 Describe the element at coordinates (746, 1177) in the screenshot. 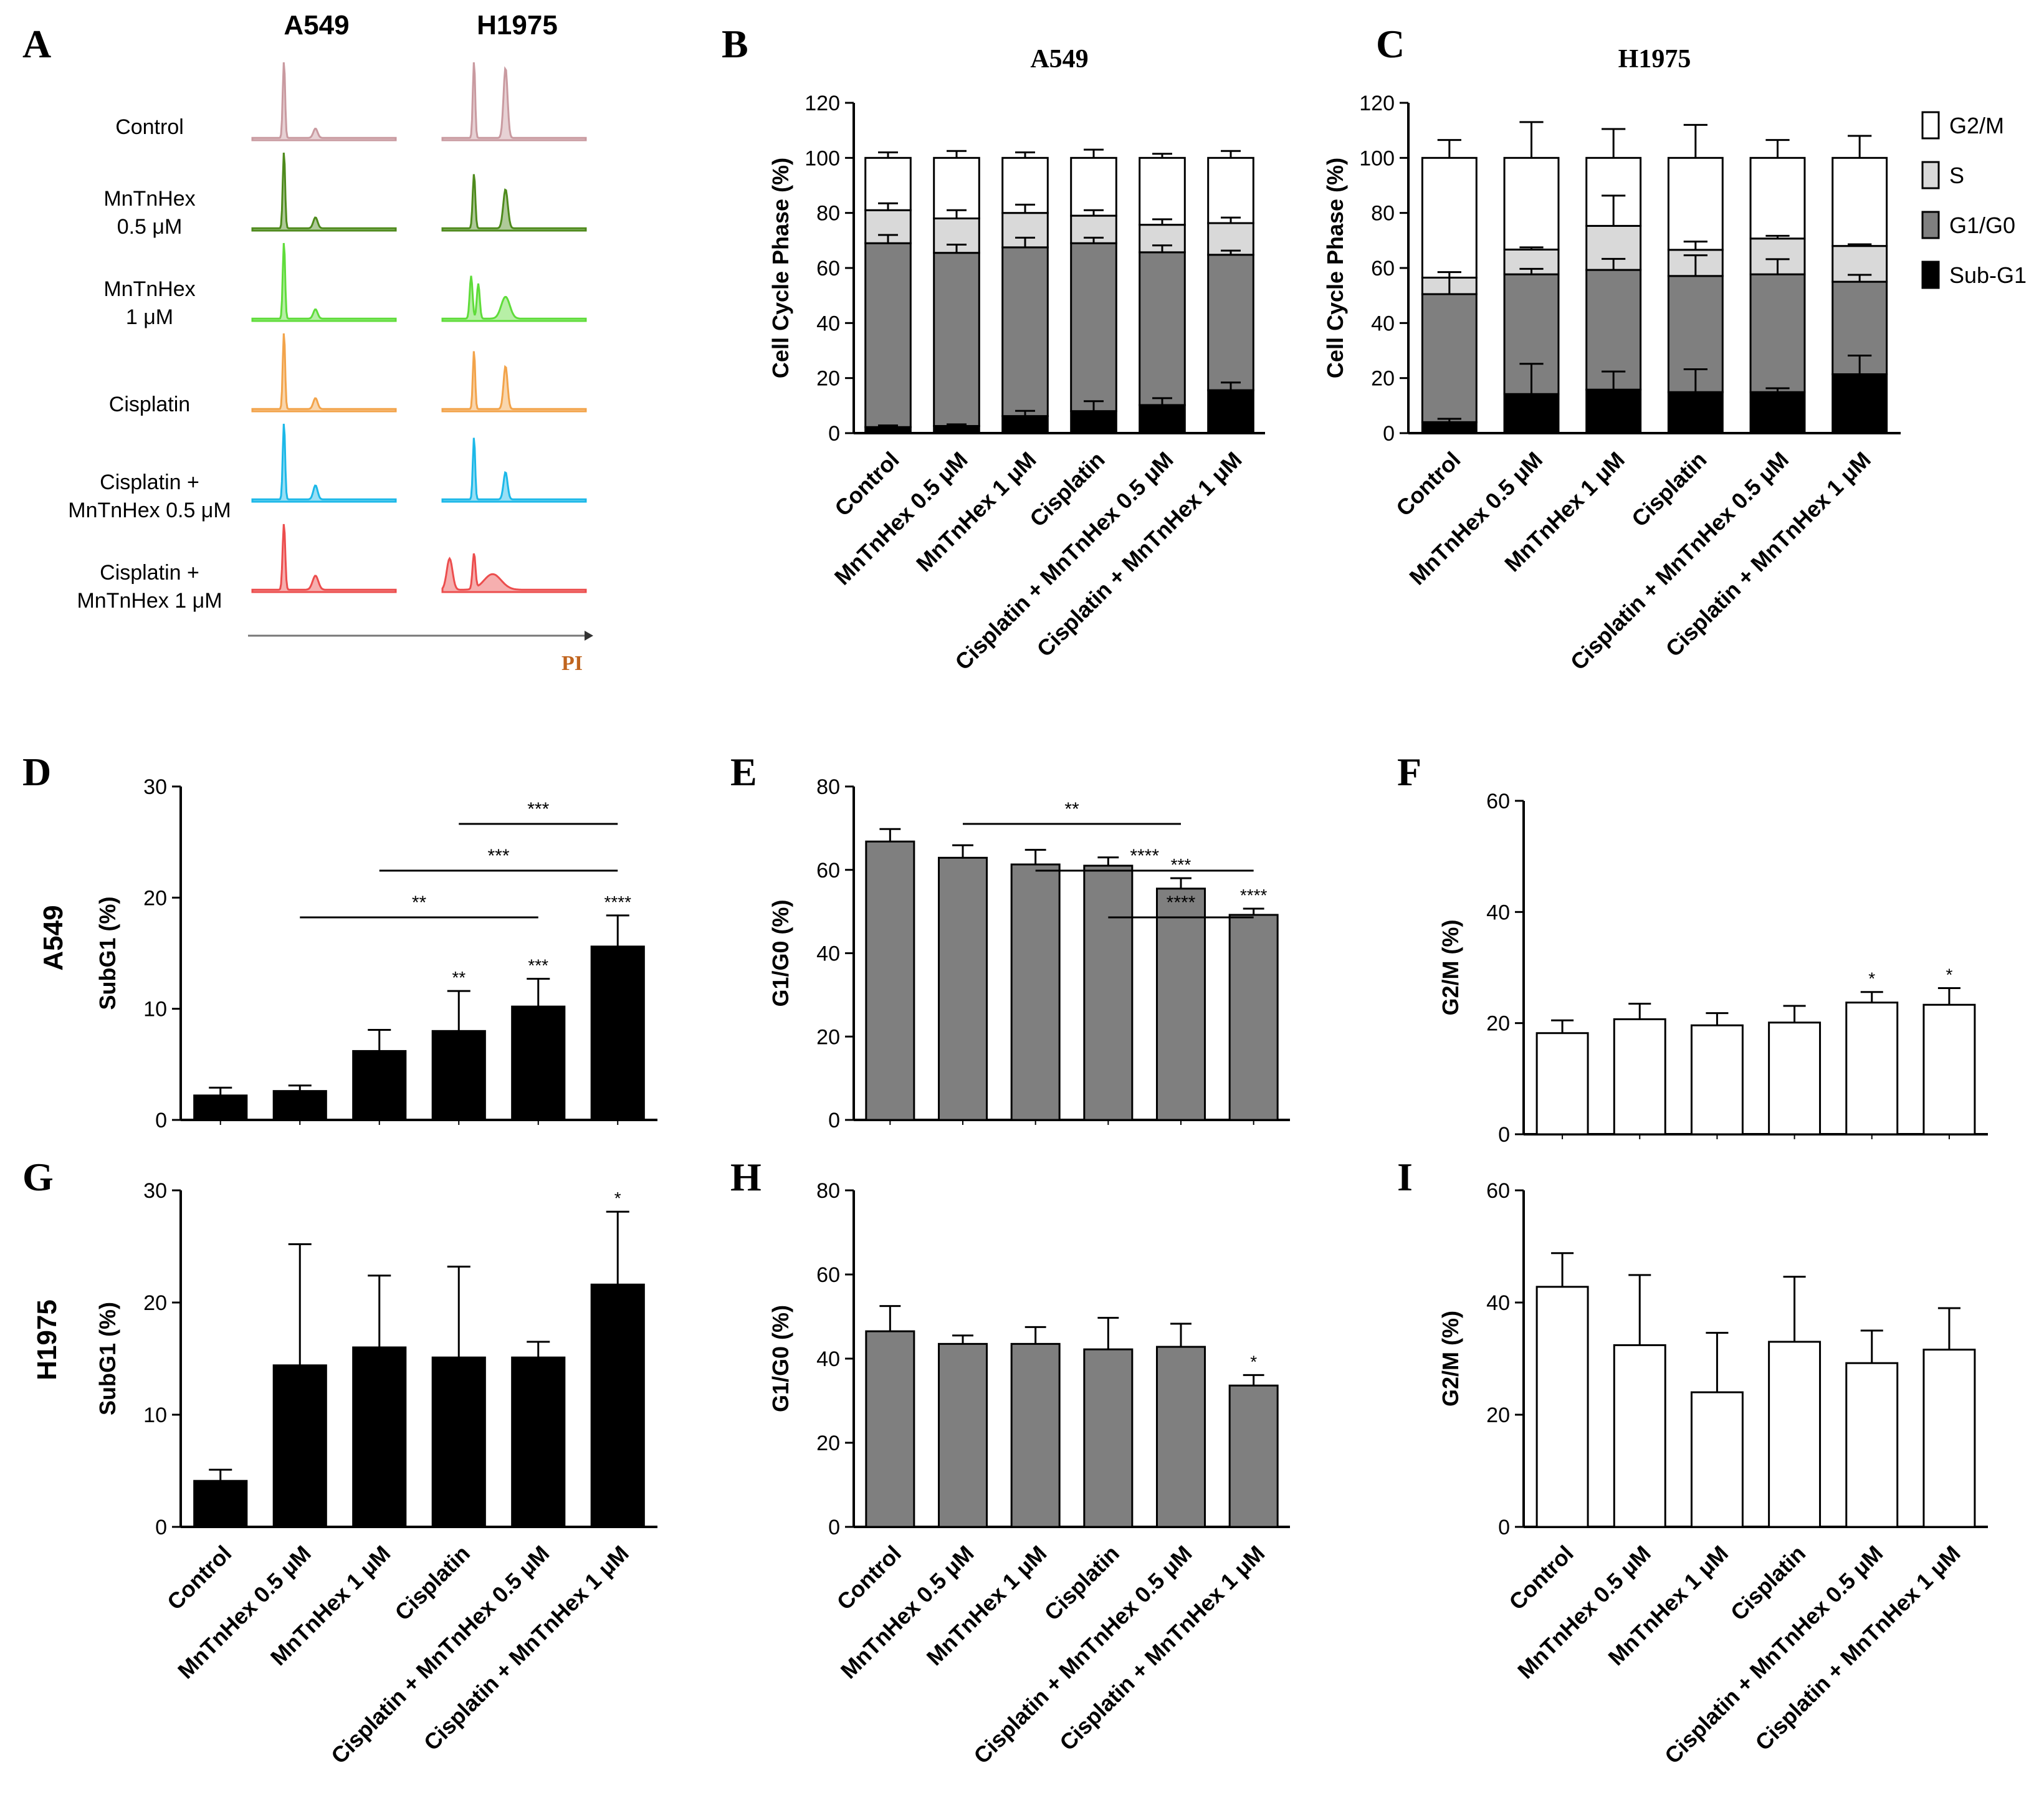

I see `panel-letter-h: H` at that location.